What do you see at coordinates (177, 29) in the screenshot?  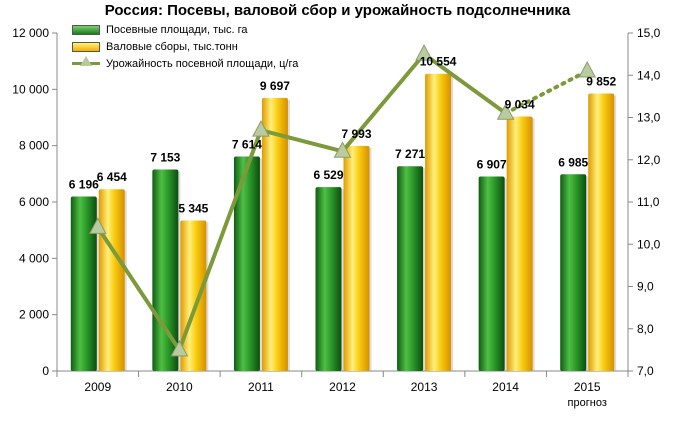 I see `legend-label-area: Посевные площади, тыс. га` at bounding box center [177, 29].